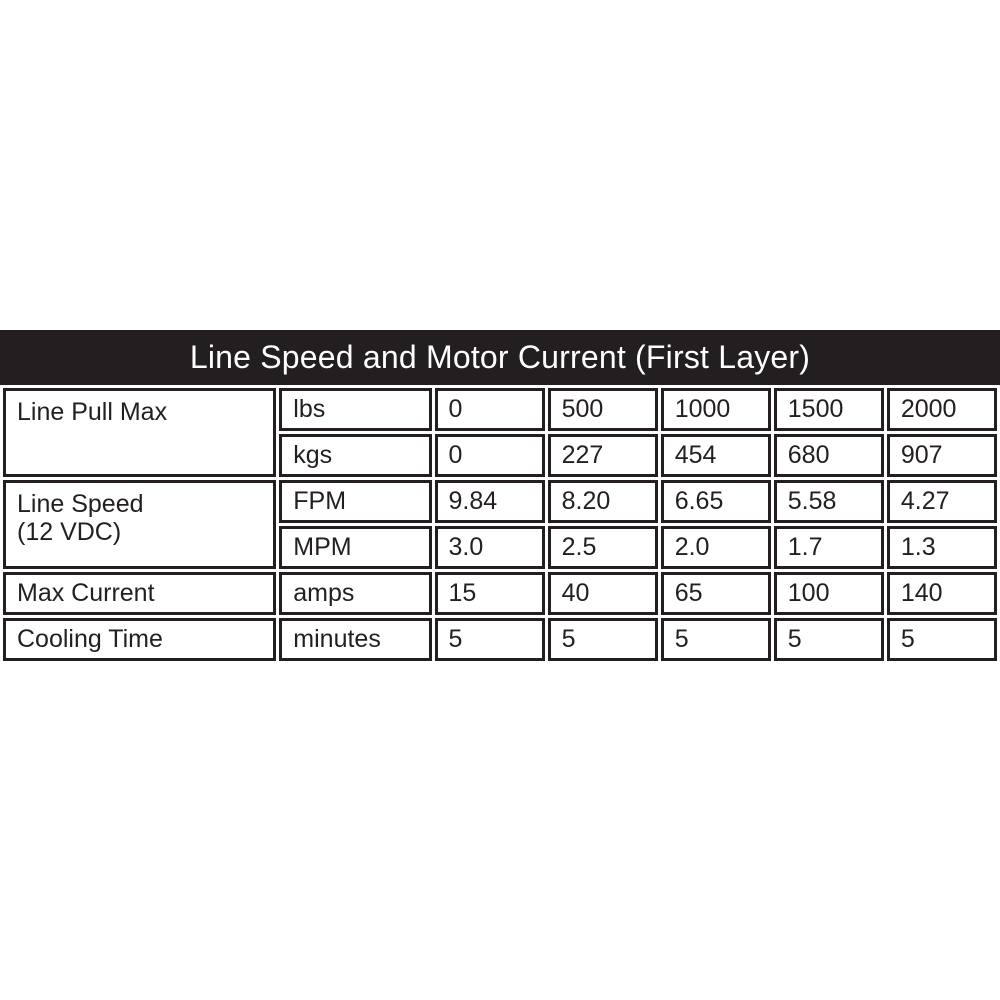  What do you see at coordinates (602, 409) in the screenshot?
I see `value-cell: 500` at bounding box center [602, 409].